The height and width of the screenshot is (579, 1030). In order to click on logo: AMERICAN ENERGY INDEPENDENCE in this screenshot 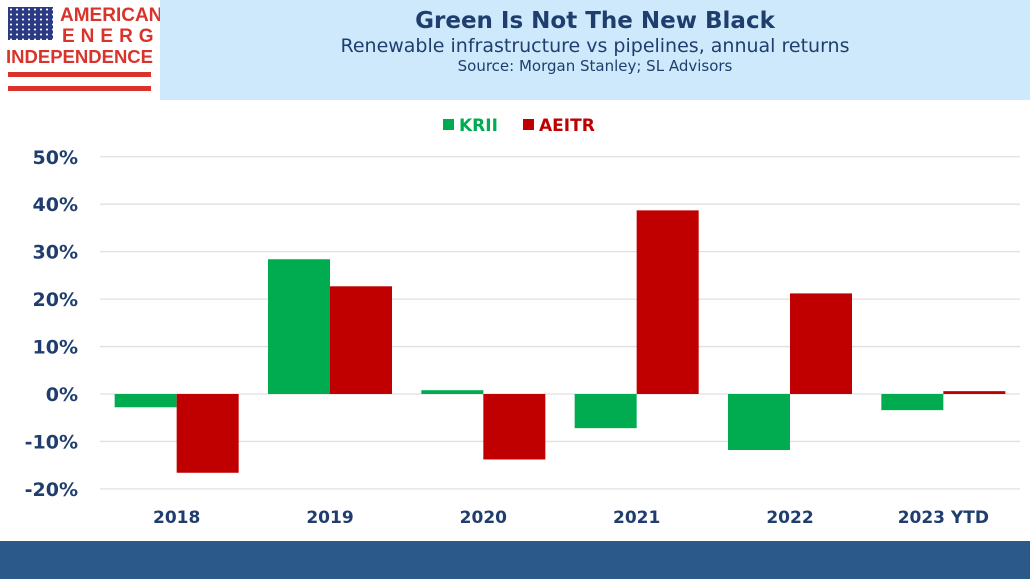, I will do `click(86, 50)`.